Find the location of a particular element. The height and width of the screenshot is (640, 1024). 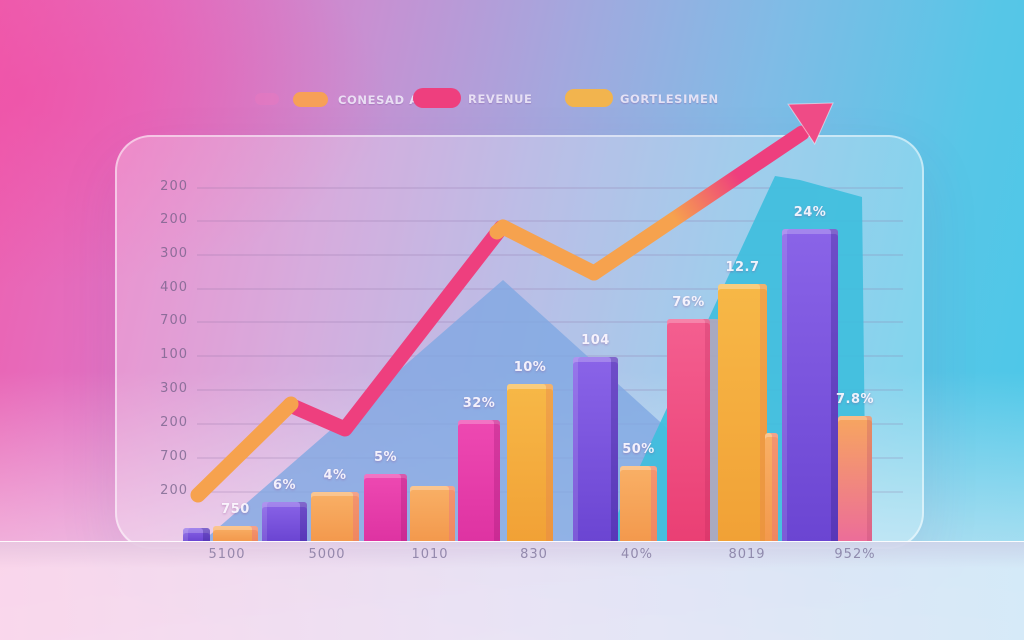

y-tick-label-3: 400 is located at coordinates (174, 287).